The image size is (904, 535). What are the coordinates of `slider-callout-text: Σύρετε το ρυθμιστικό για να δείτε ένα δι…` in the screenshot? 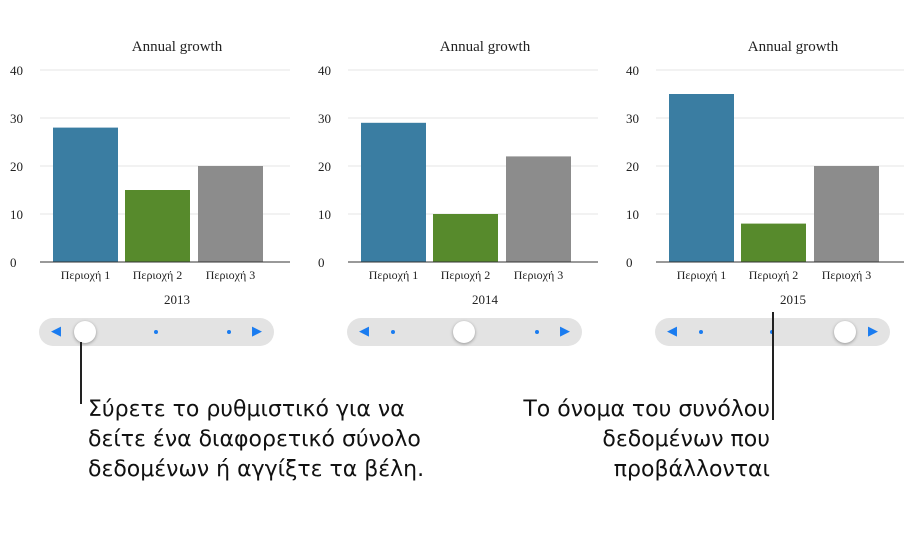 It's located at (256, 439).